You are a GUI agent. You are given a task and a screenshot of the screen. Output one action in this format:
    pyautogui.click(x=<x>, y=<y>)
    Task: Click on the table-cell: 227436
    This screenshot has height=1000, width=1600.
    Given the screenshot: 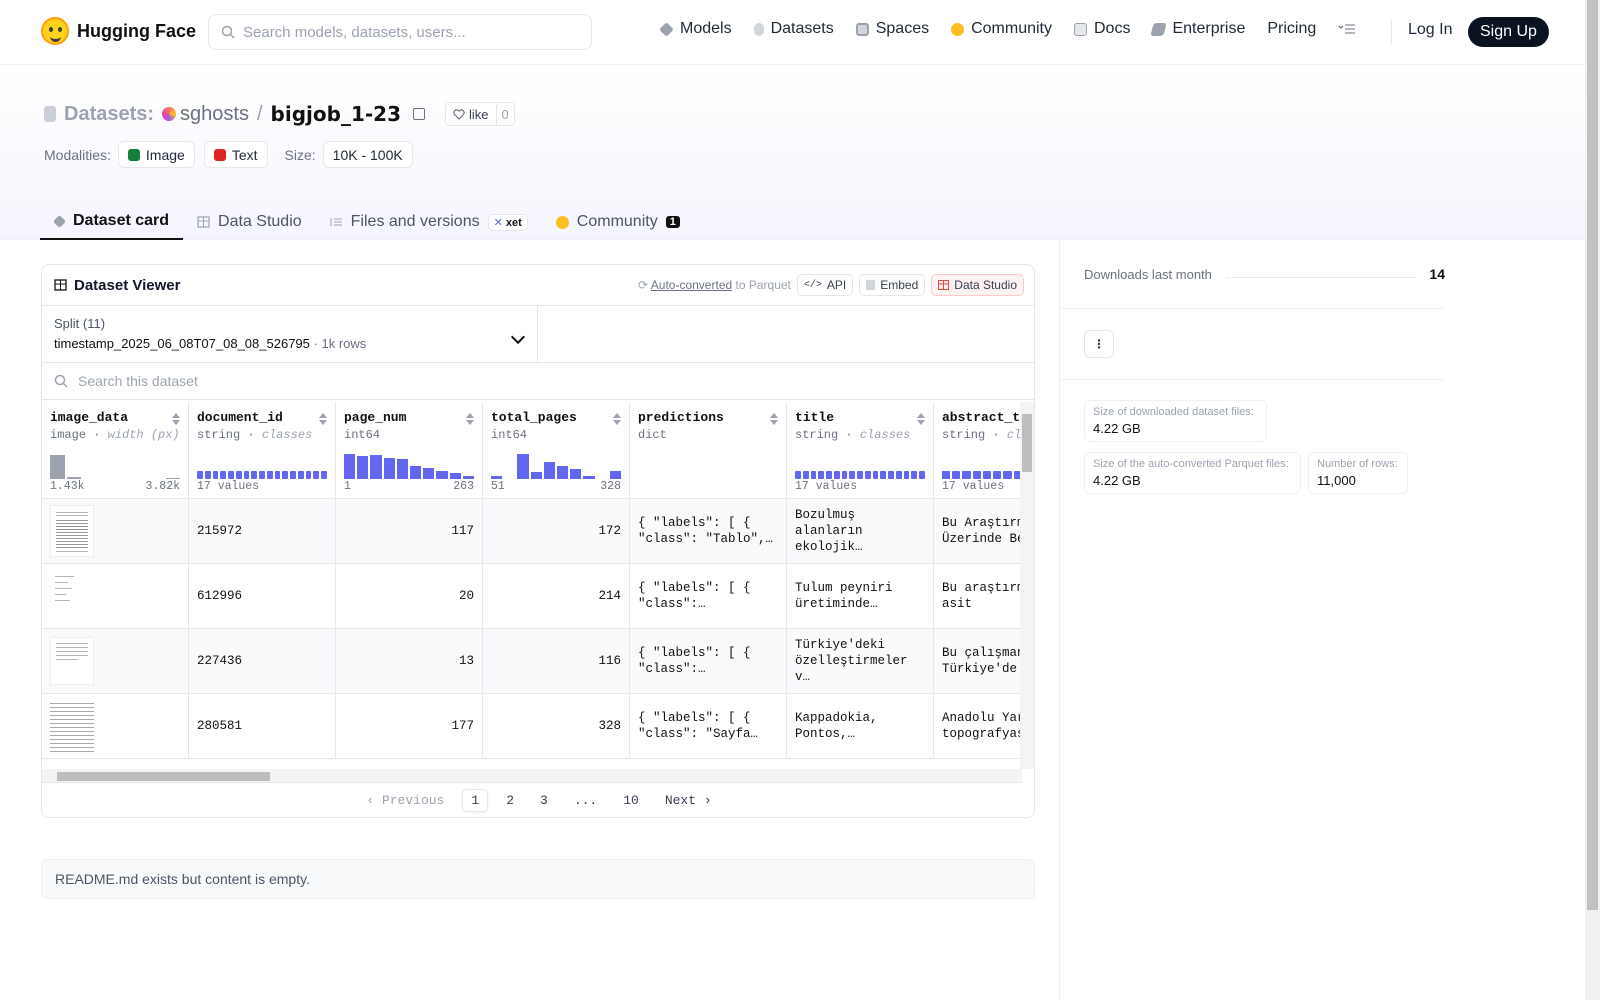 What is the action you would take?
    pyautogui.click(x=262, y=661)
    